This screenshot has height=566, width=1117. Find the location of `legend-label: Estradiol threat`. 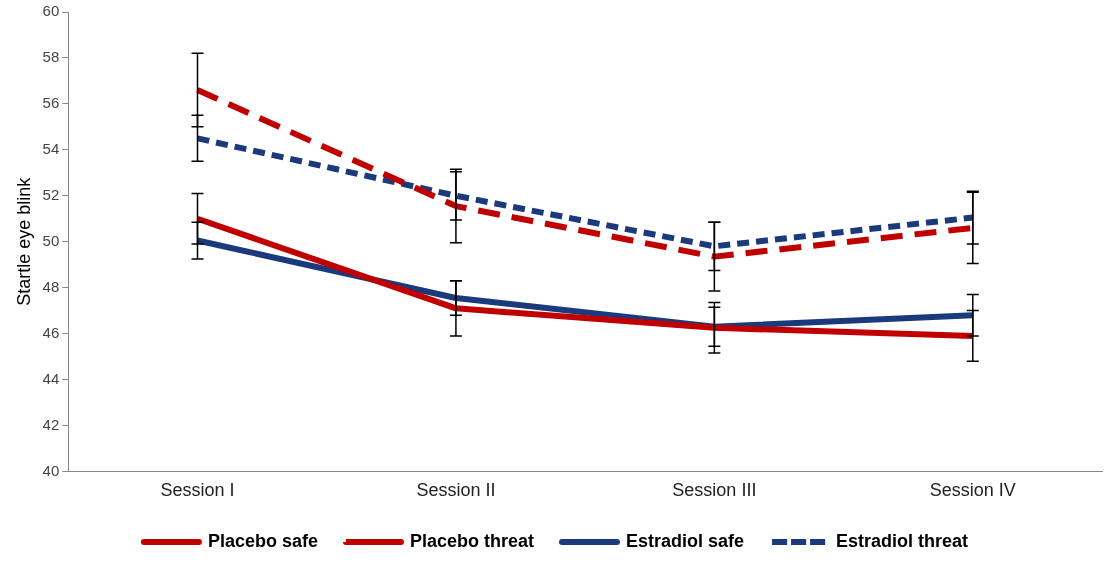

legend-label: Estradiol threat is located at coordinates (902, 540).